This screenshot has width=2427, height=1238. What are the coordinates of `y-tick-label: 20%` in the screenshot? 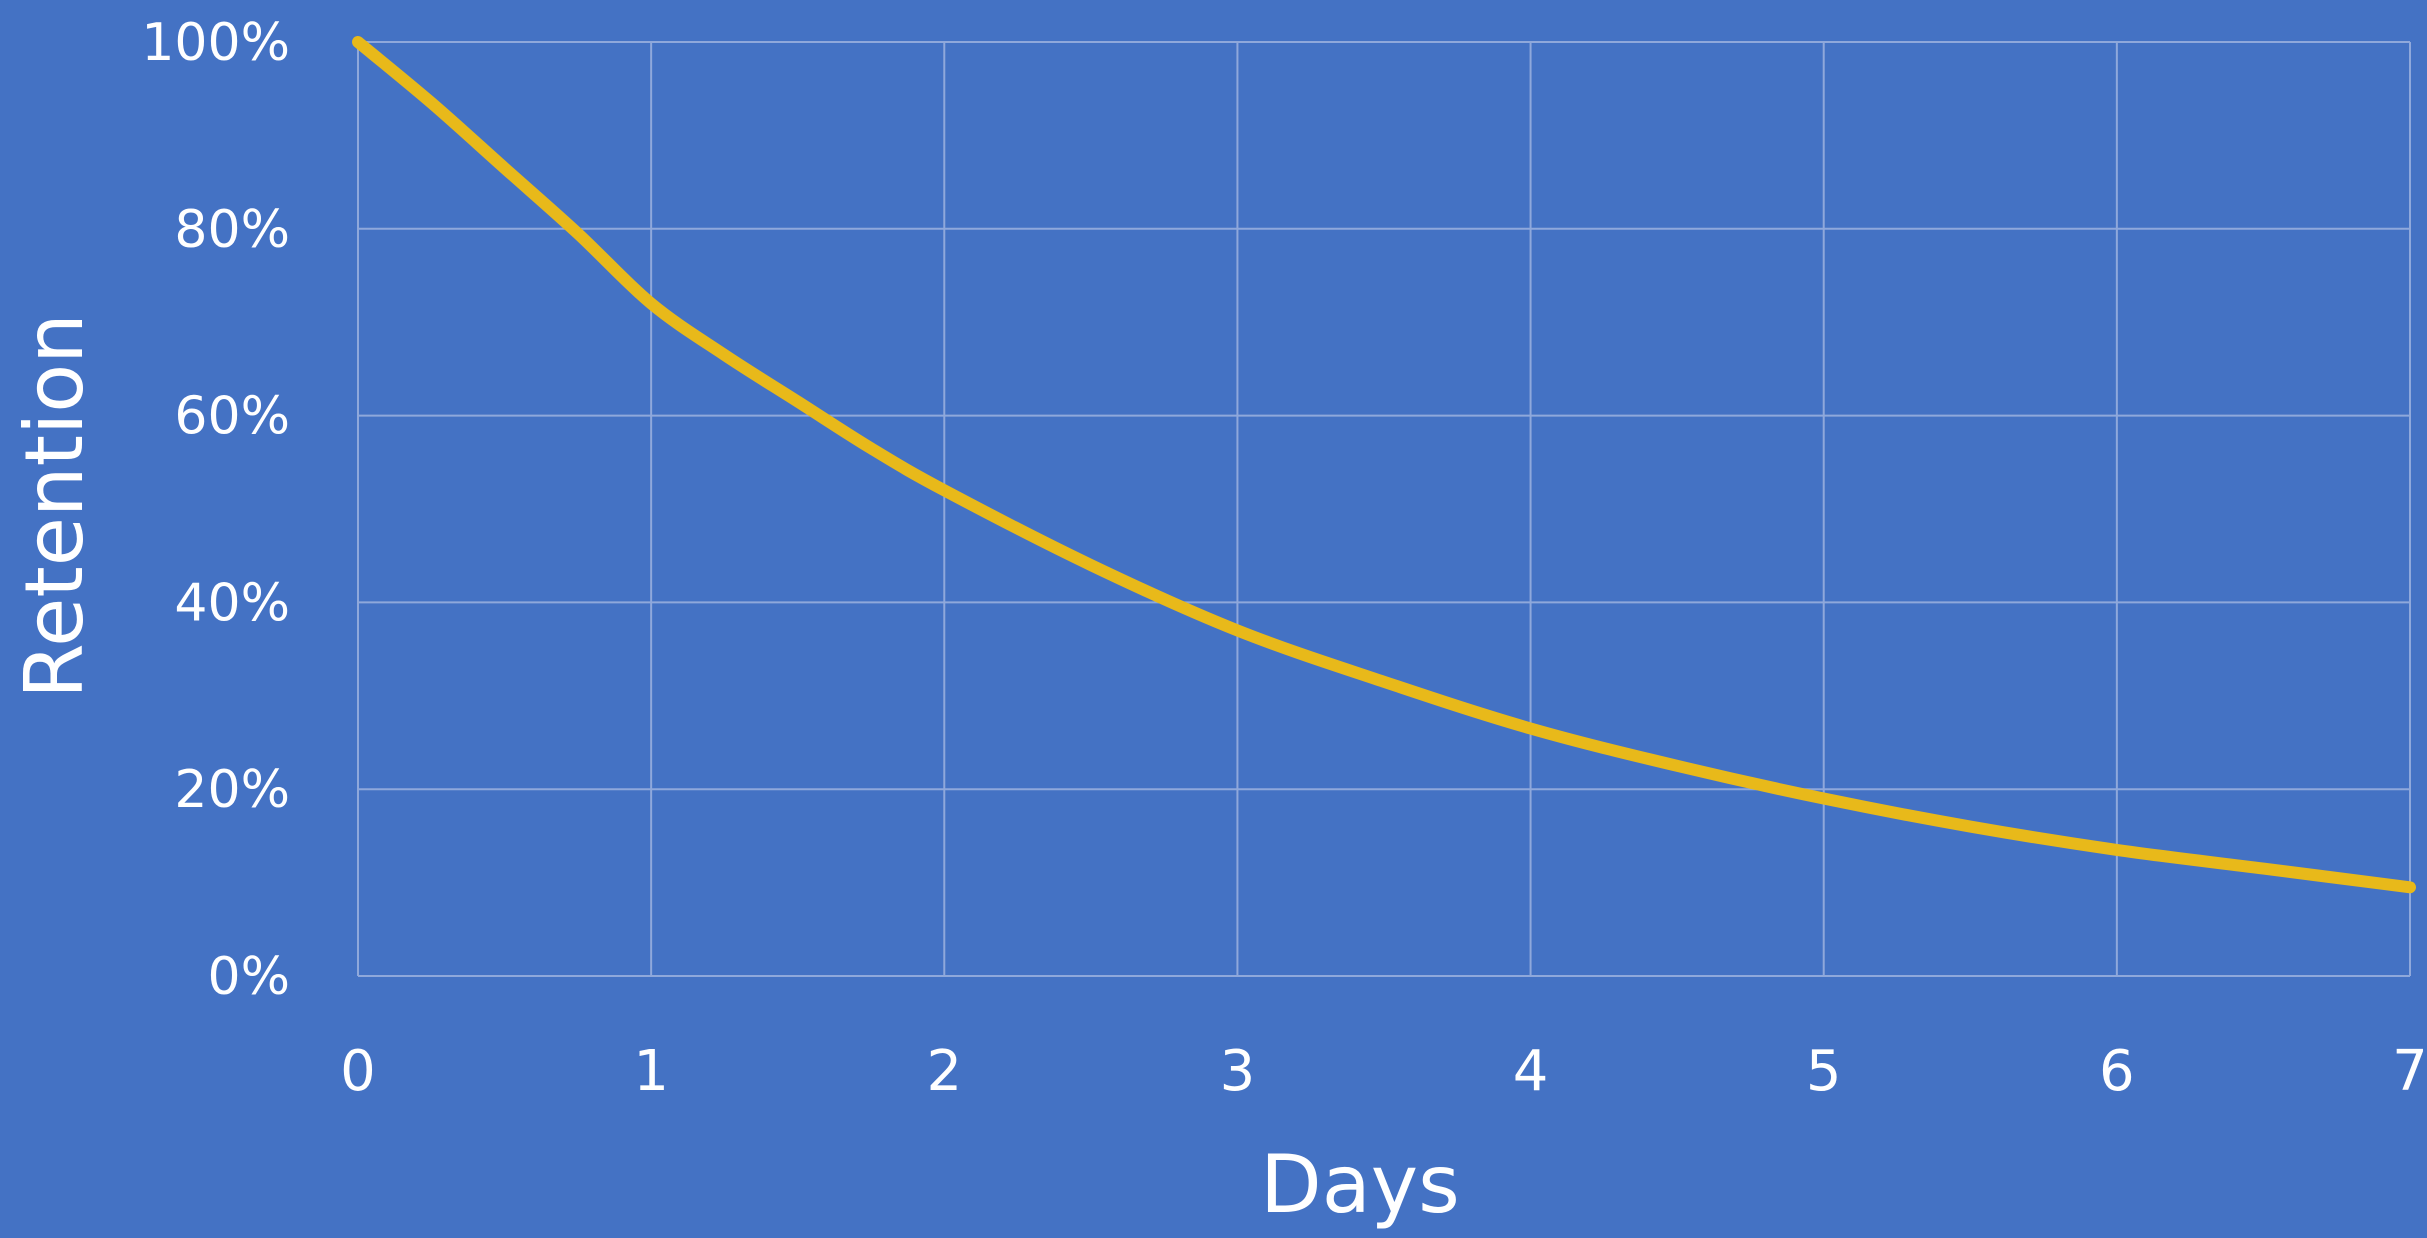 It's located at (232, 790).